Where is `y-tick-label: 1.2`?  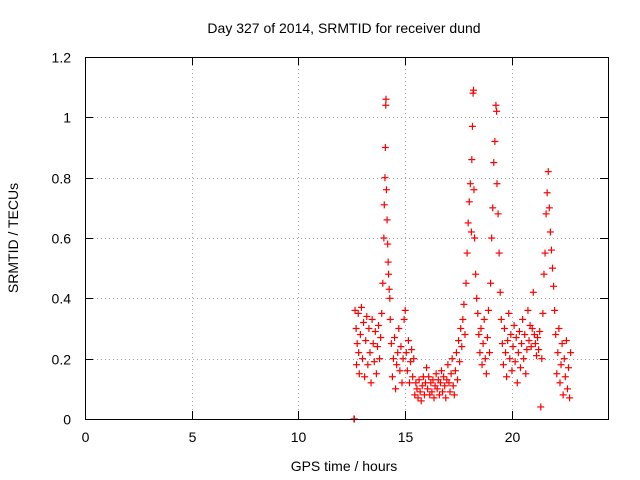 y-tick-label: 1.2 is located at coordinates (62, 58).